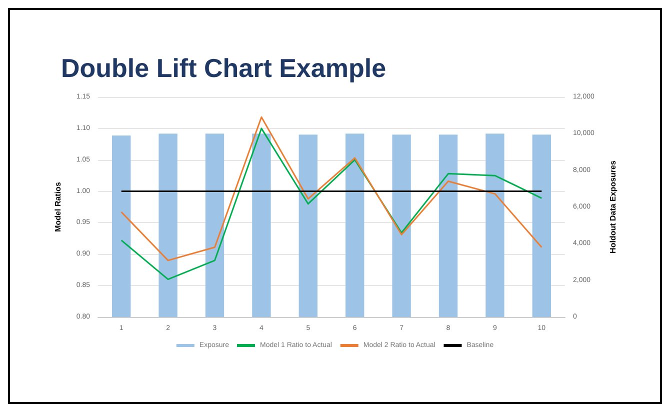 The width and height of the screenshot is (670, 412). Describe the element at coordinates (58, 207) in the screenshot. I see `y-axis-title: Model Ratios` at that location.